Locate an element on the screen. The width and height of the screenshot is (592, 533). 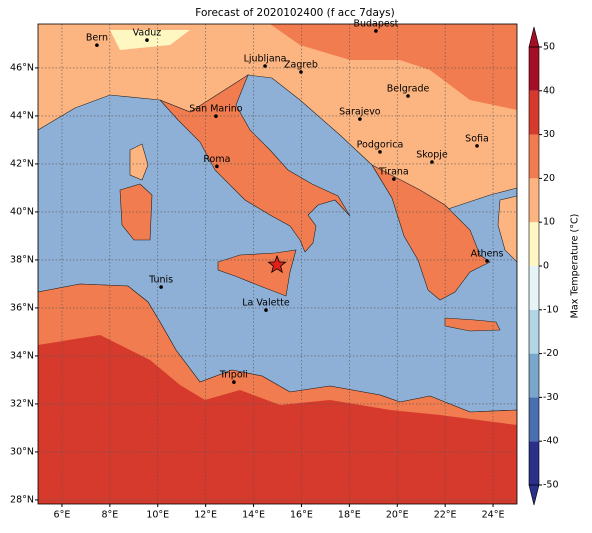
colorbar-tick-label: -30 is located at coordinates (551, 397).